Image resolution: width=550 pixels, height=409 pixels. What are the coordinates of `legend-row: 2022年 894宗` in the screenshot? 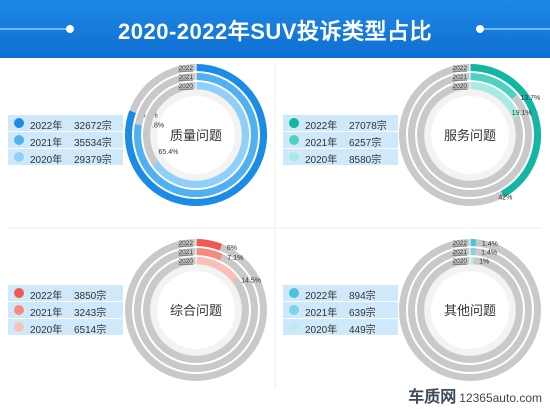 It's located at (340, 293).